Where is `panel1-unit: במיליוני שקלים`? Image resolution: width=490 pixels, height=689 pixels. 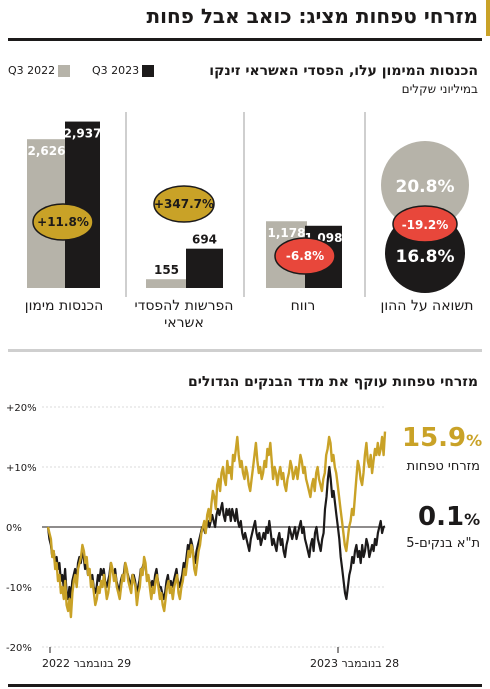
panel1-unit: במיליוני שקלים is located at coordinates (439, 89).